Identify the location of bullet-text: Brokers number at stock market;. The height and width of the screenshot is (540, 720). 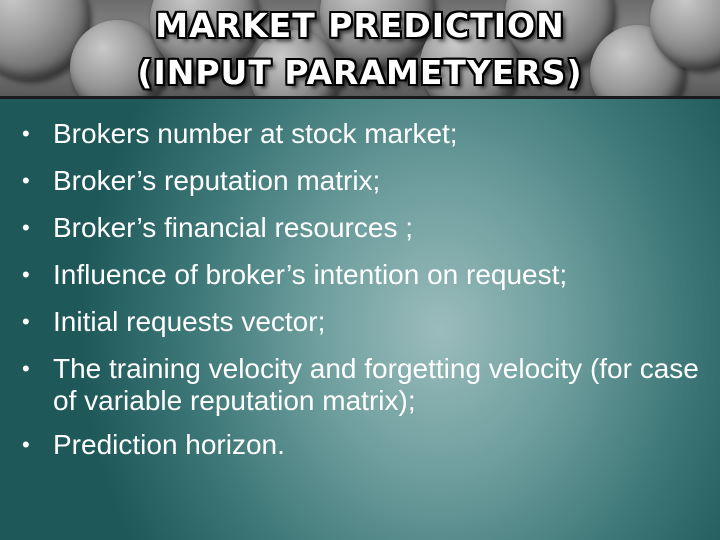
(255, 133).